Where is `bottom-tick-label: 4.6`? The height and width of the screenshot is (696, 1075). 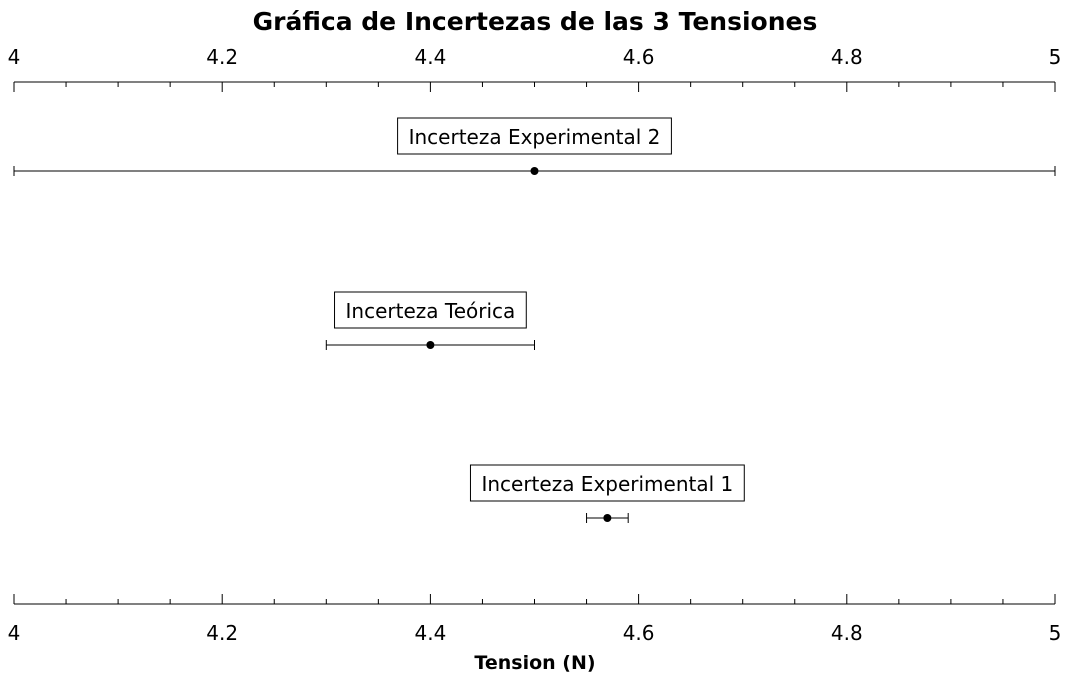 bottom-tick-label: 4.6 is located at coordinates (639, 633).